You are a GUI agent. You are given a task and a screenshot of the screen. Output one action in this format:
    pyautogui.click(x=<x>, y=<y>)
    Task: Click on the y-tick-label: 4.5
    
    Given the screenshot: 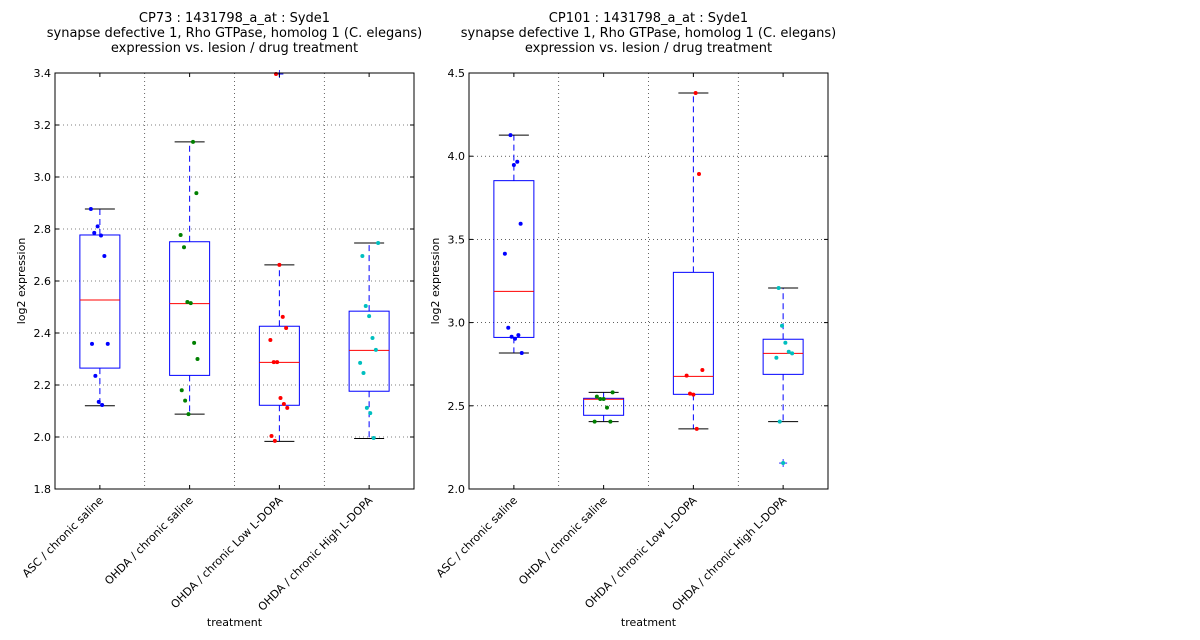 What is the action you would take?
    pyautogui.click(x=457, y=73)
    